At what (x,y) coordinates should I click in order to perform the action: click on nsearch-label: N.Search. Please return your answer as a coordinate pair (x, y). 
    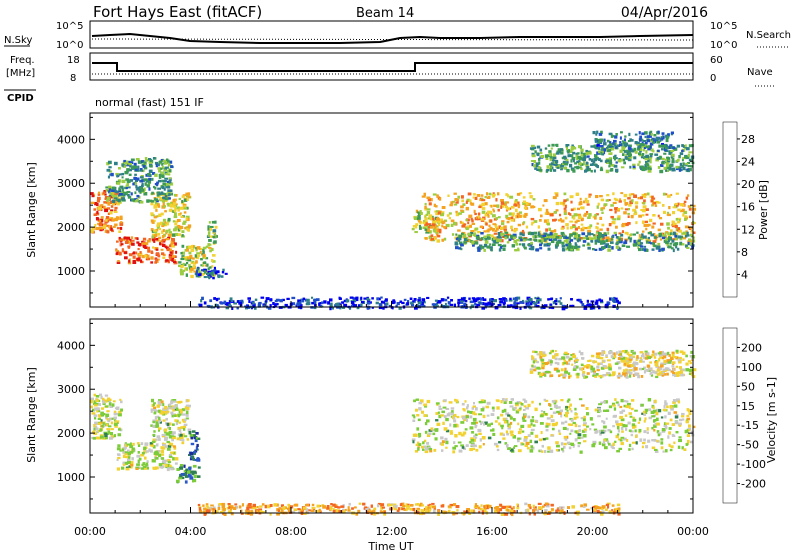
    Looking at the image, I should click on (768, 35).